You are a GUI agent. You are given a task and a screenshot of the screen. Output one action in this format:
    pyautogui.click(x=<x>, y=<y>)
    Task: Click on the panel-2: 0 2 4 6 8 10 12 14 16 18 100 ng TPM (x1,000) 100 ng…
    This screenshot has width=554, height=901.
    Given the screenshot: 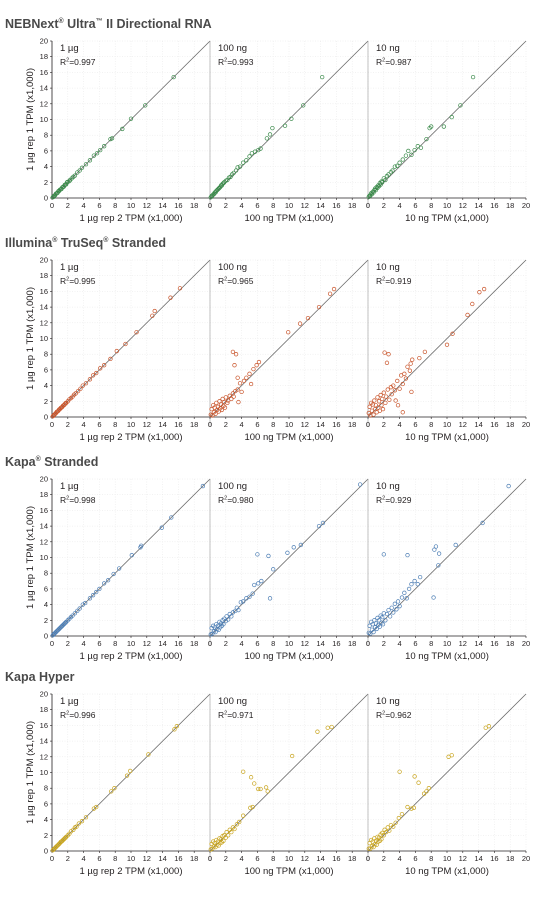 What is the action you would take?
    pyautogui.click(x=288, y=785)
    